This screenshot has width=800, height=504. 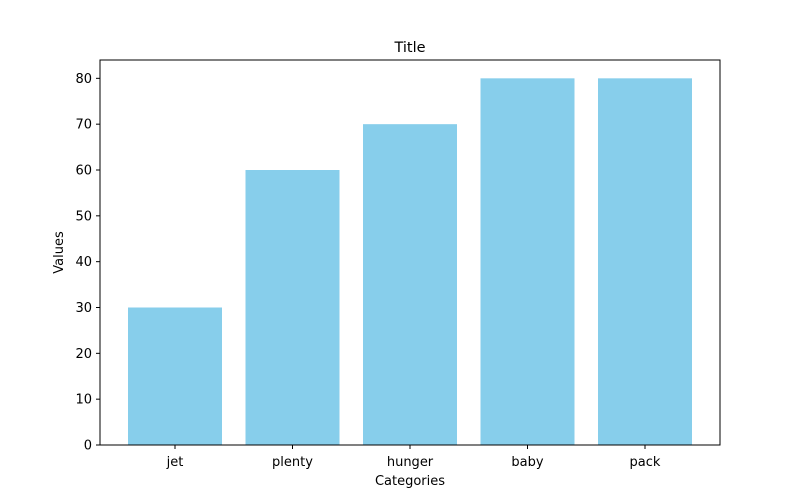 I want to click on y-axis-ticks: 0 10 20 30 40 50 60 70 80, so click(x=87, y=263).